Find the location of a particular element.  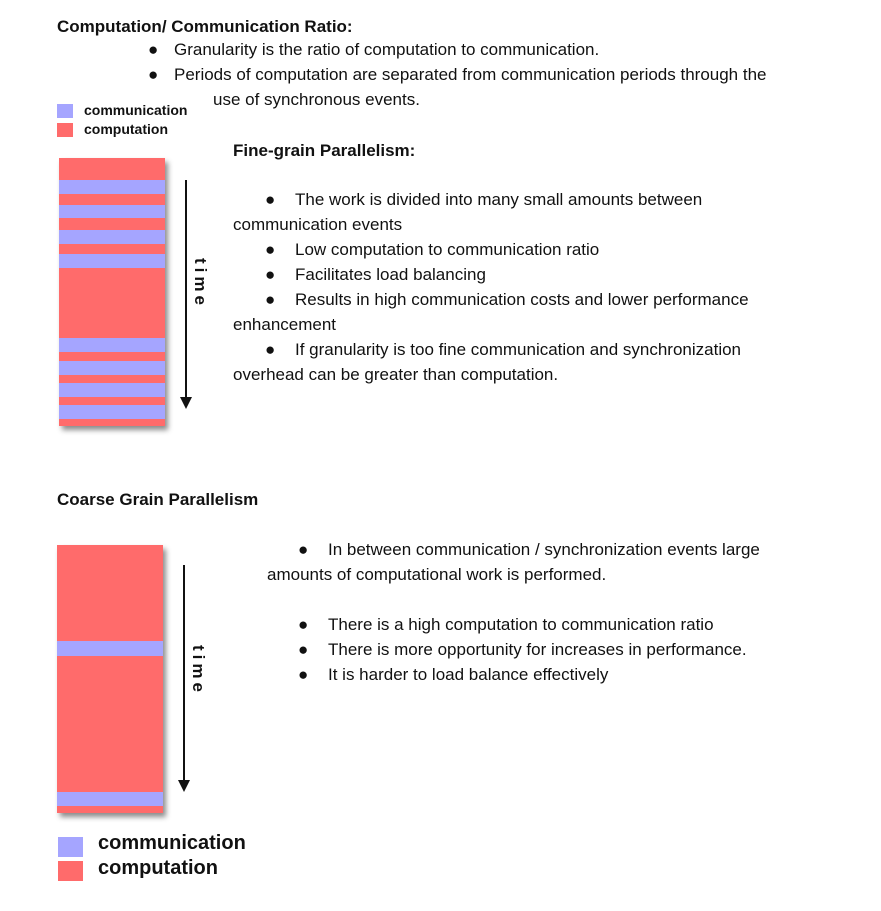

fine-grain-bullet-continued: enhancement is located at coordinates (285, 324).